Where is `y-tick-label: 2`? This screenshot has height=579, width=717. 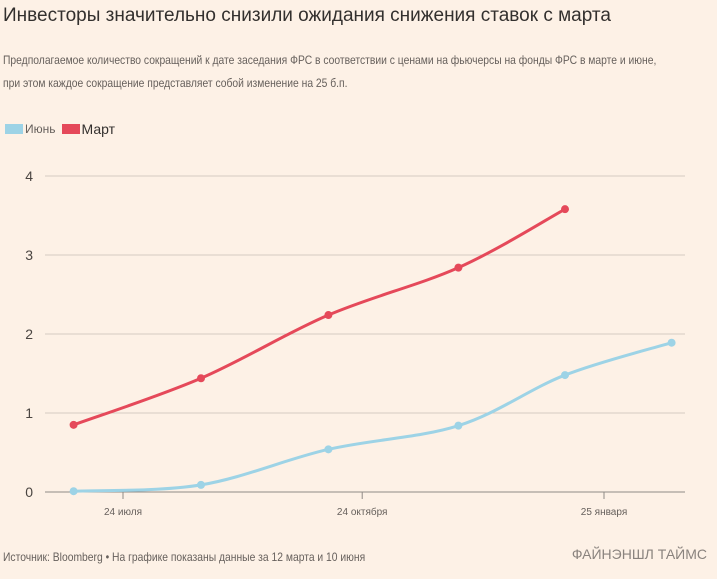 y-tick-label: 2 is located at coordinates (29, 334).